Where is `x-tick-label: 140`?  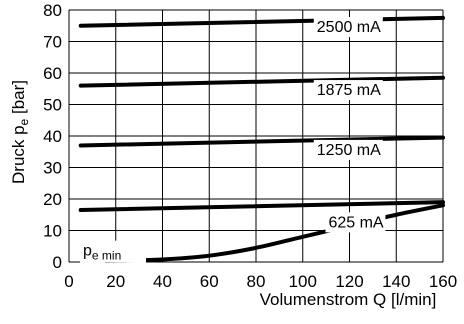
x-tick-label: 140 is located at coordinates (396, 281).